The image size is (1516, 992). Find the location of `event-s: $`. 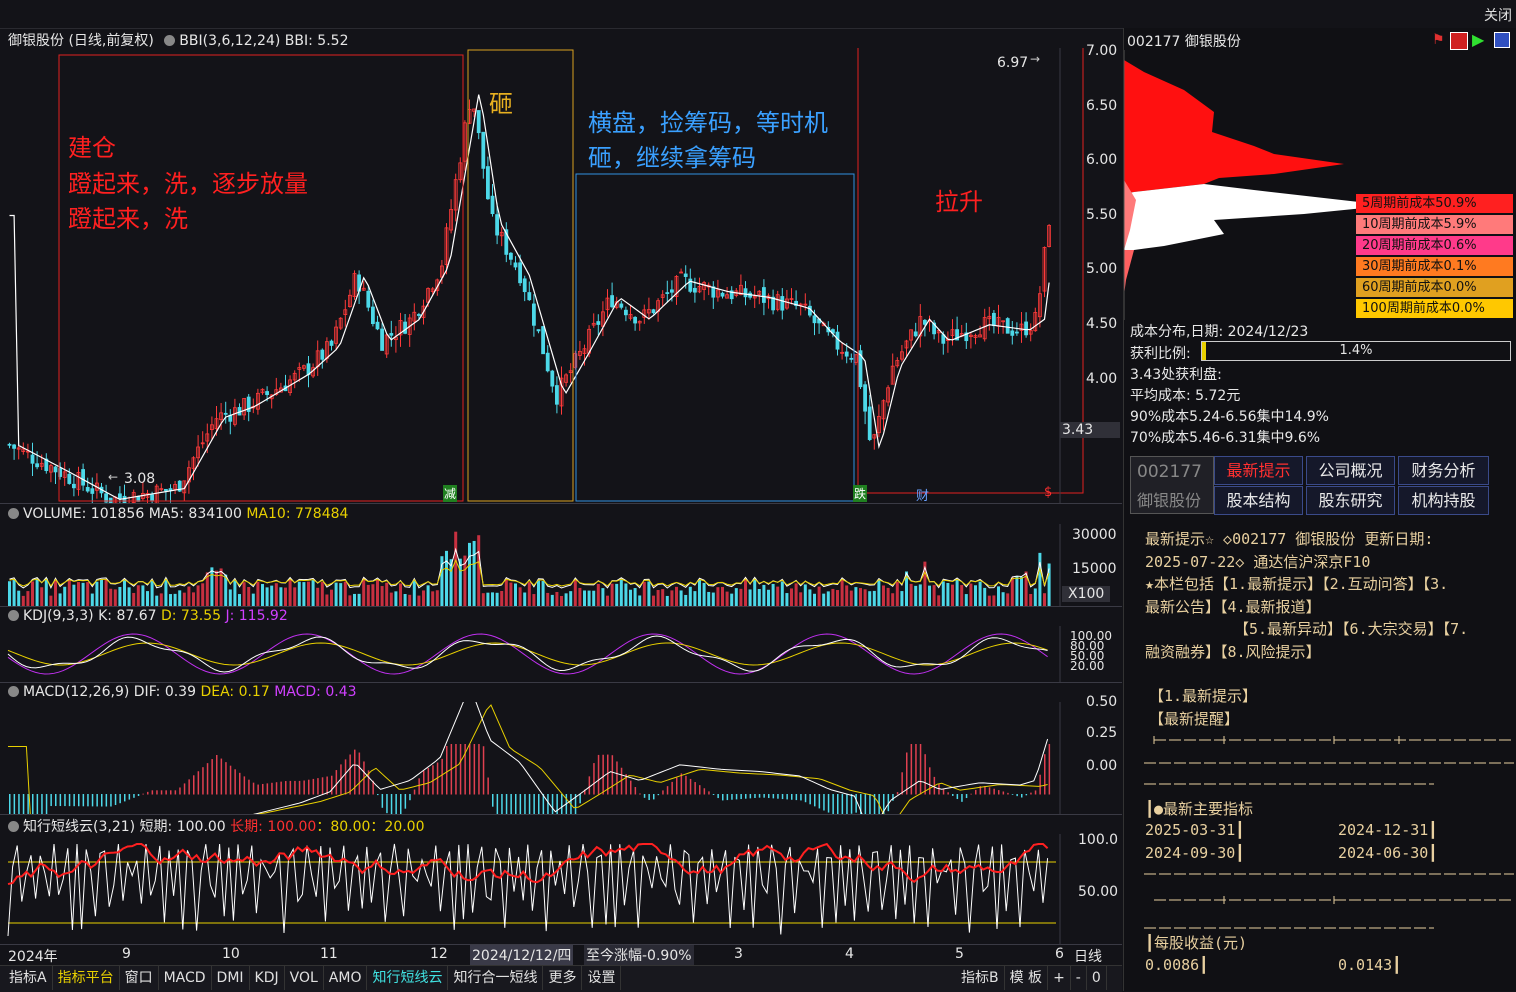

event-s: $ is located at coordinates (1048, 492).